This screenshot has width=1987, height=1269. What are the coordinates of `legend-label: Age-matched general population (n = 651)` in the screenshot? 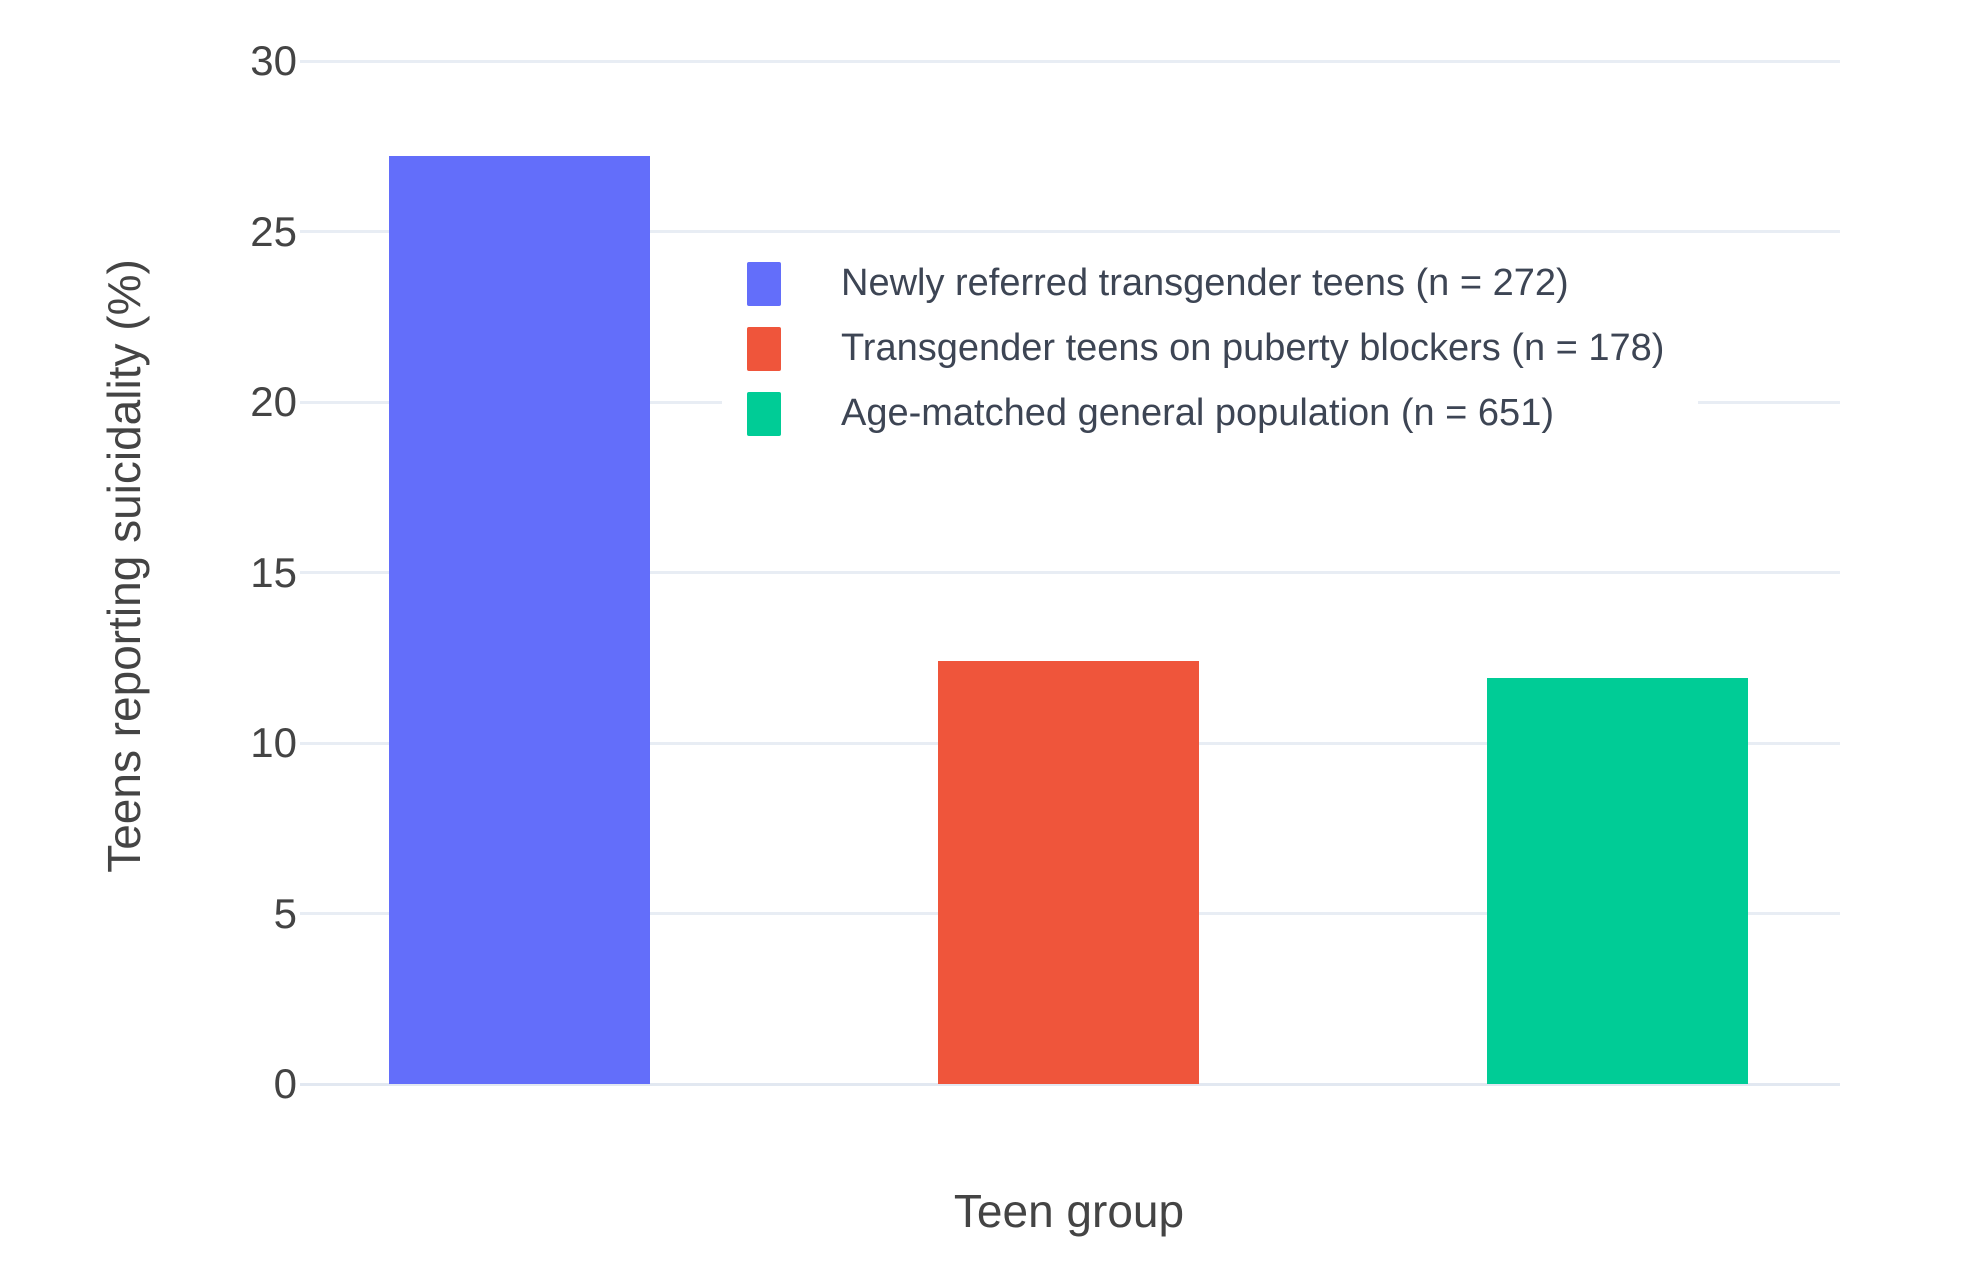 It's located at (1197, 413).